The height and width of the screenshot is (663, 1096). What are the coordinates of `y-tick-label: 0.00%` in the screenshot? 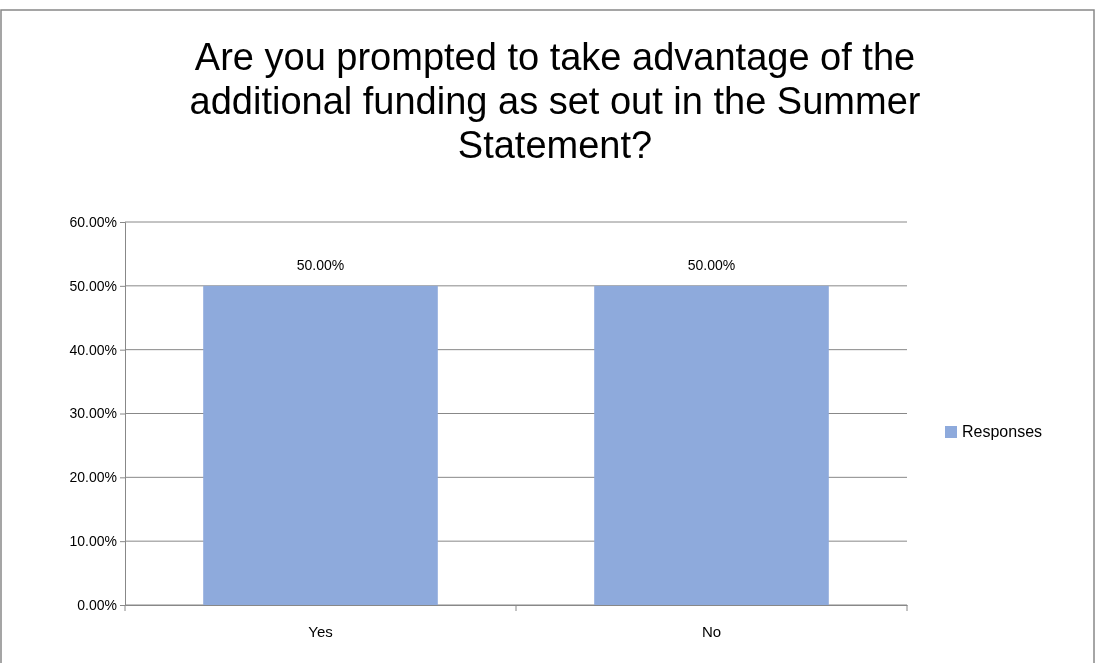 It's located at (97, 604).